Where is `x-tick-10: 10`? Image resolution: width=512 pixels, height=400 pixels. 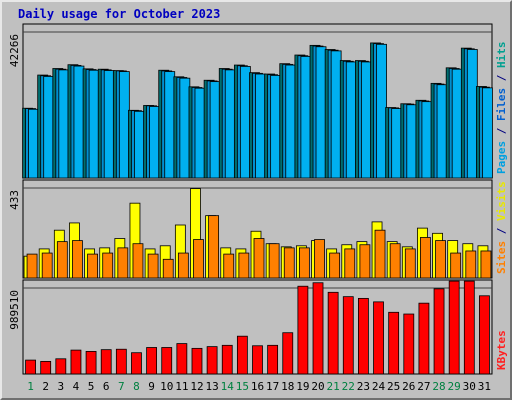 x-tick-10: 10 is located at coordinates (166, 386).